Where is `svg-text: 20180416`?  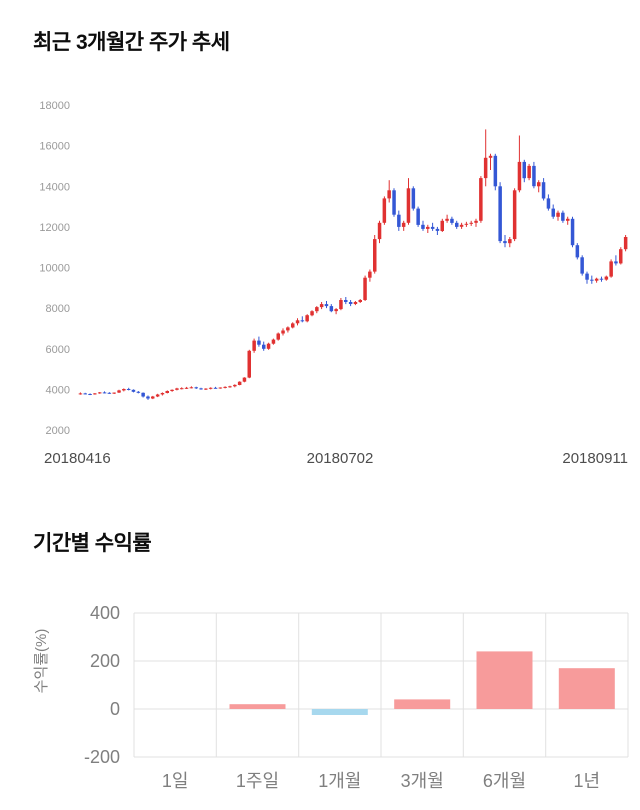 svg-text: 20180416 is located at coordinates (77, 458).